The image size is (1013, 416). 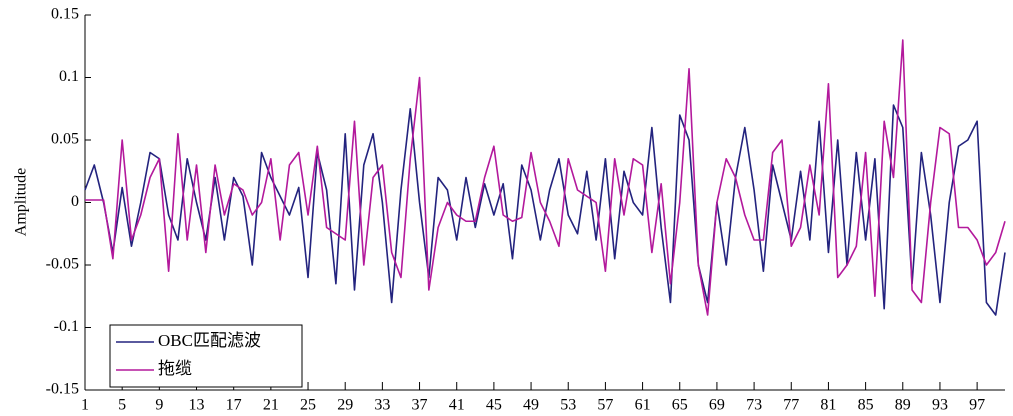 I want to click on x-tick-label: 65, so click(x=680, y=405).